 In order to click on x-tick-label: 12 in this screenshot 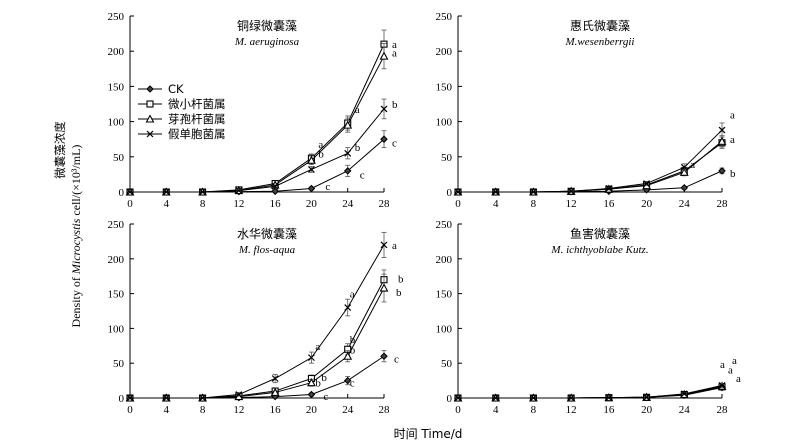, I will do `click(571, 410)`.